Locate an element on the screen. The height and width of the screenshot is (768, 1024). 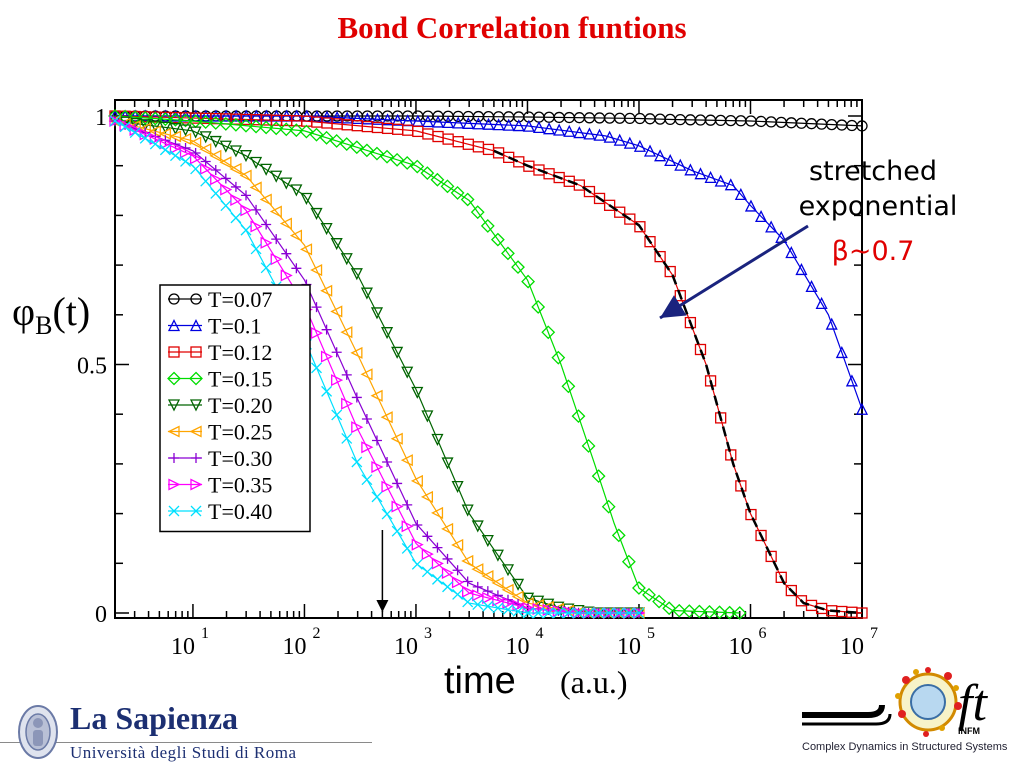
infm-label: INFM is located at coordinates (969, 731).